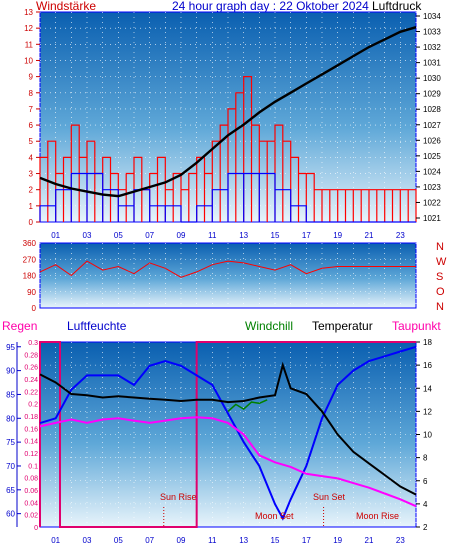  I want to click on rain-tick-label: 0.04, so click(31, 503).